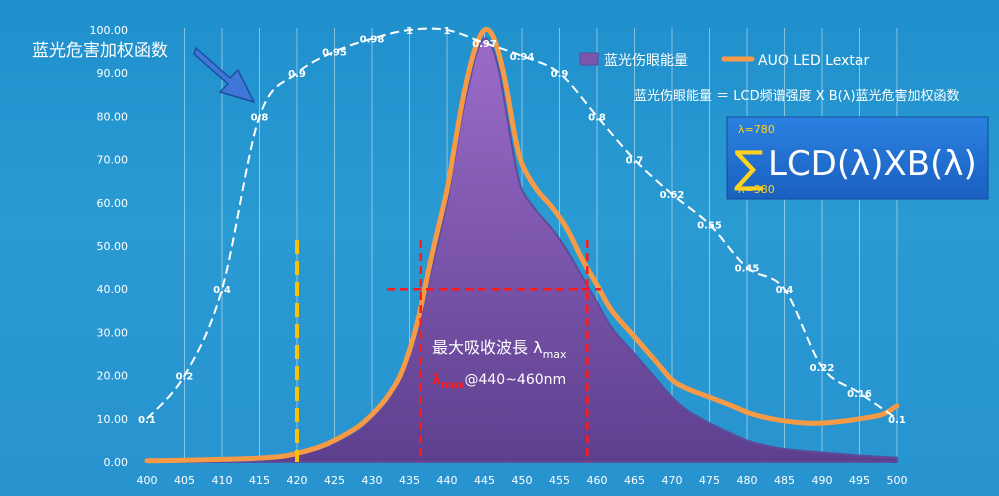 Image resolution: width=999 pixels, height=496 pixels. What do you see at coordinates (147, 480) in the screenshot?
I see `x-tick-label: 400` at bounding box center [147, 480].